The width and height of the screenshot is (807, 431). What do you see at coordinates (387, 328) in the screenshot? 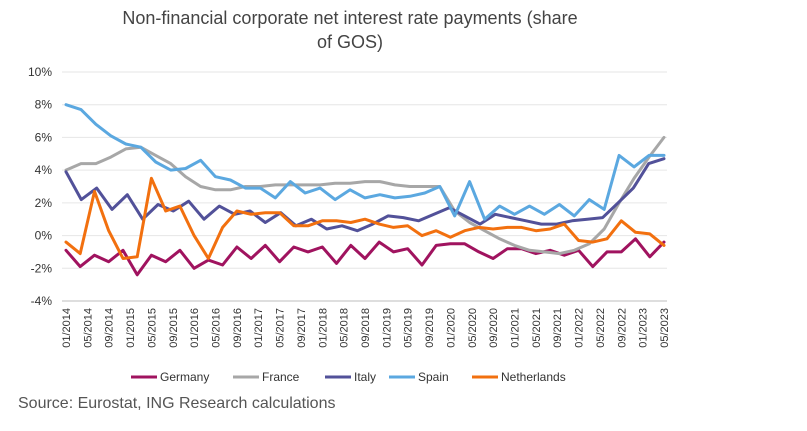
I see `x-tick-label: 01/2019` at bounding box center [387, 328].